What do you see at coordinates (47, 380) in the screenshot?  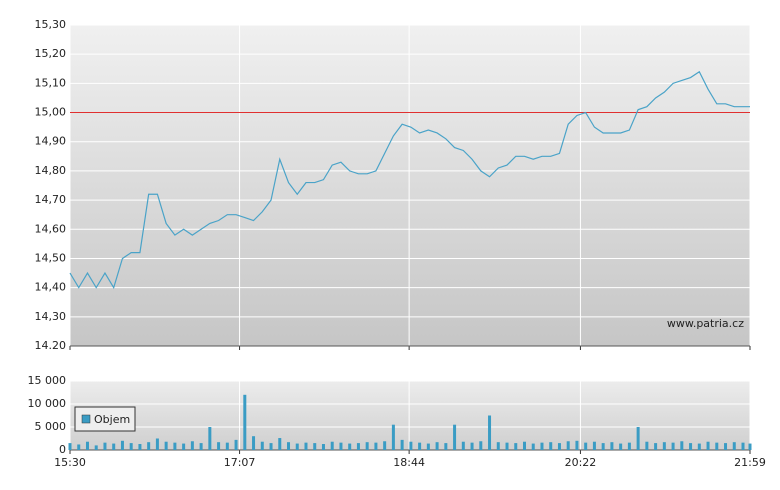 I see `y-tick-label: 15 000` at bounding box center [47, 380].